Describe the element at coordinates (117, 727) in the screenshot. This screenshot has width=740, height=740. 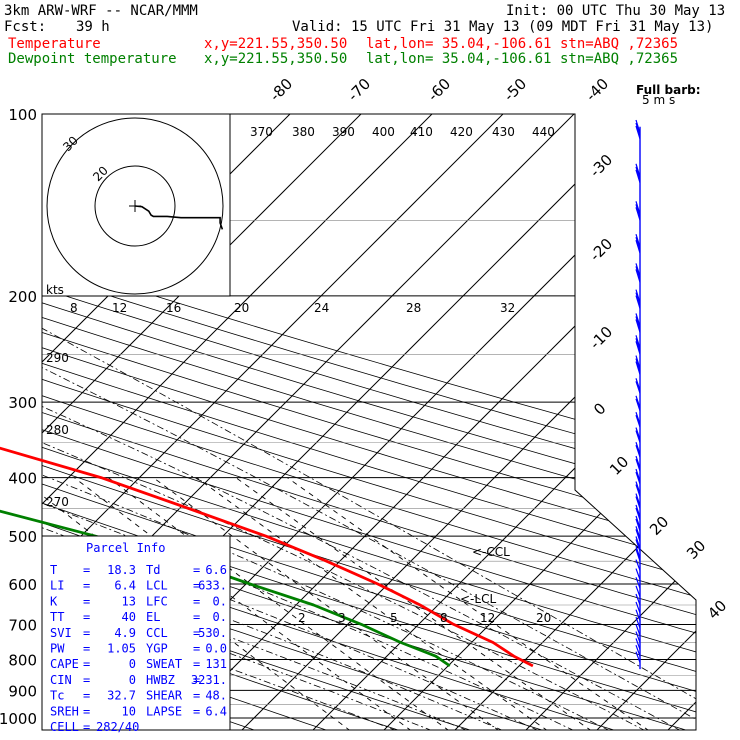
I see `parcel-value: 282/40` at that location.